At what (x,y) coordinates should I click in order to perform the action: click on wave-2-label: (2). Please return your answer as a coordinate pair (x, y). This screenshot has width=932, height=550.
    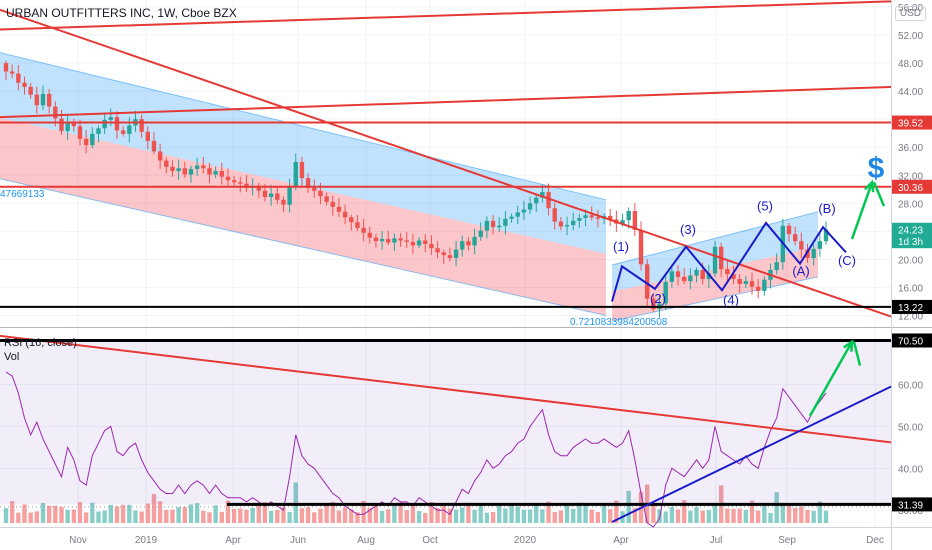
    Looking at the image, I should click on (658, 298).